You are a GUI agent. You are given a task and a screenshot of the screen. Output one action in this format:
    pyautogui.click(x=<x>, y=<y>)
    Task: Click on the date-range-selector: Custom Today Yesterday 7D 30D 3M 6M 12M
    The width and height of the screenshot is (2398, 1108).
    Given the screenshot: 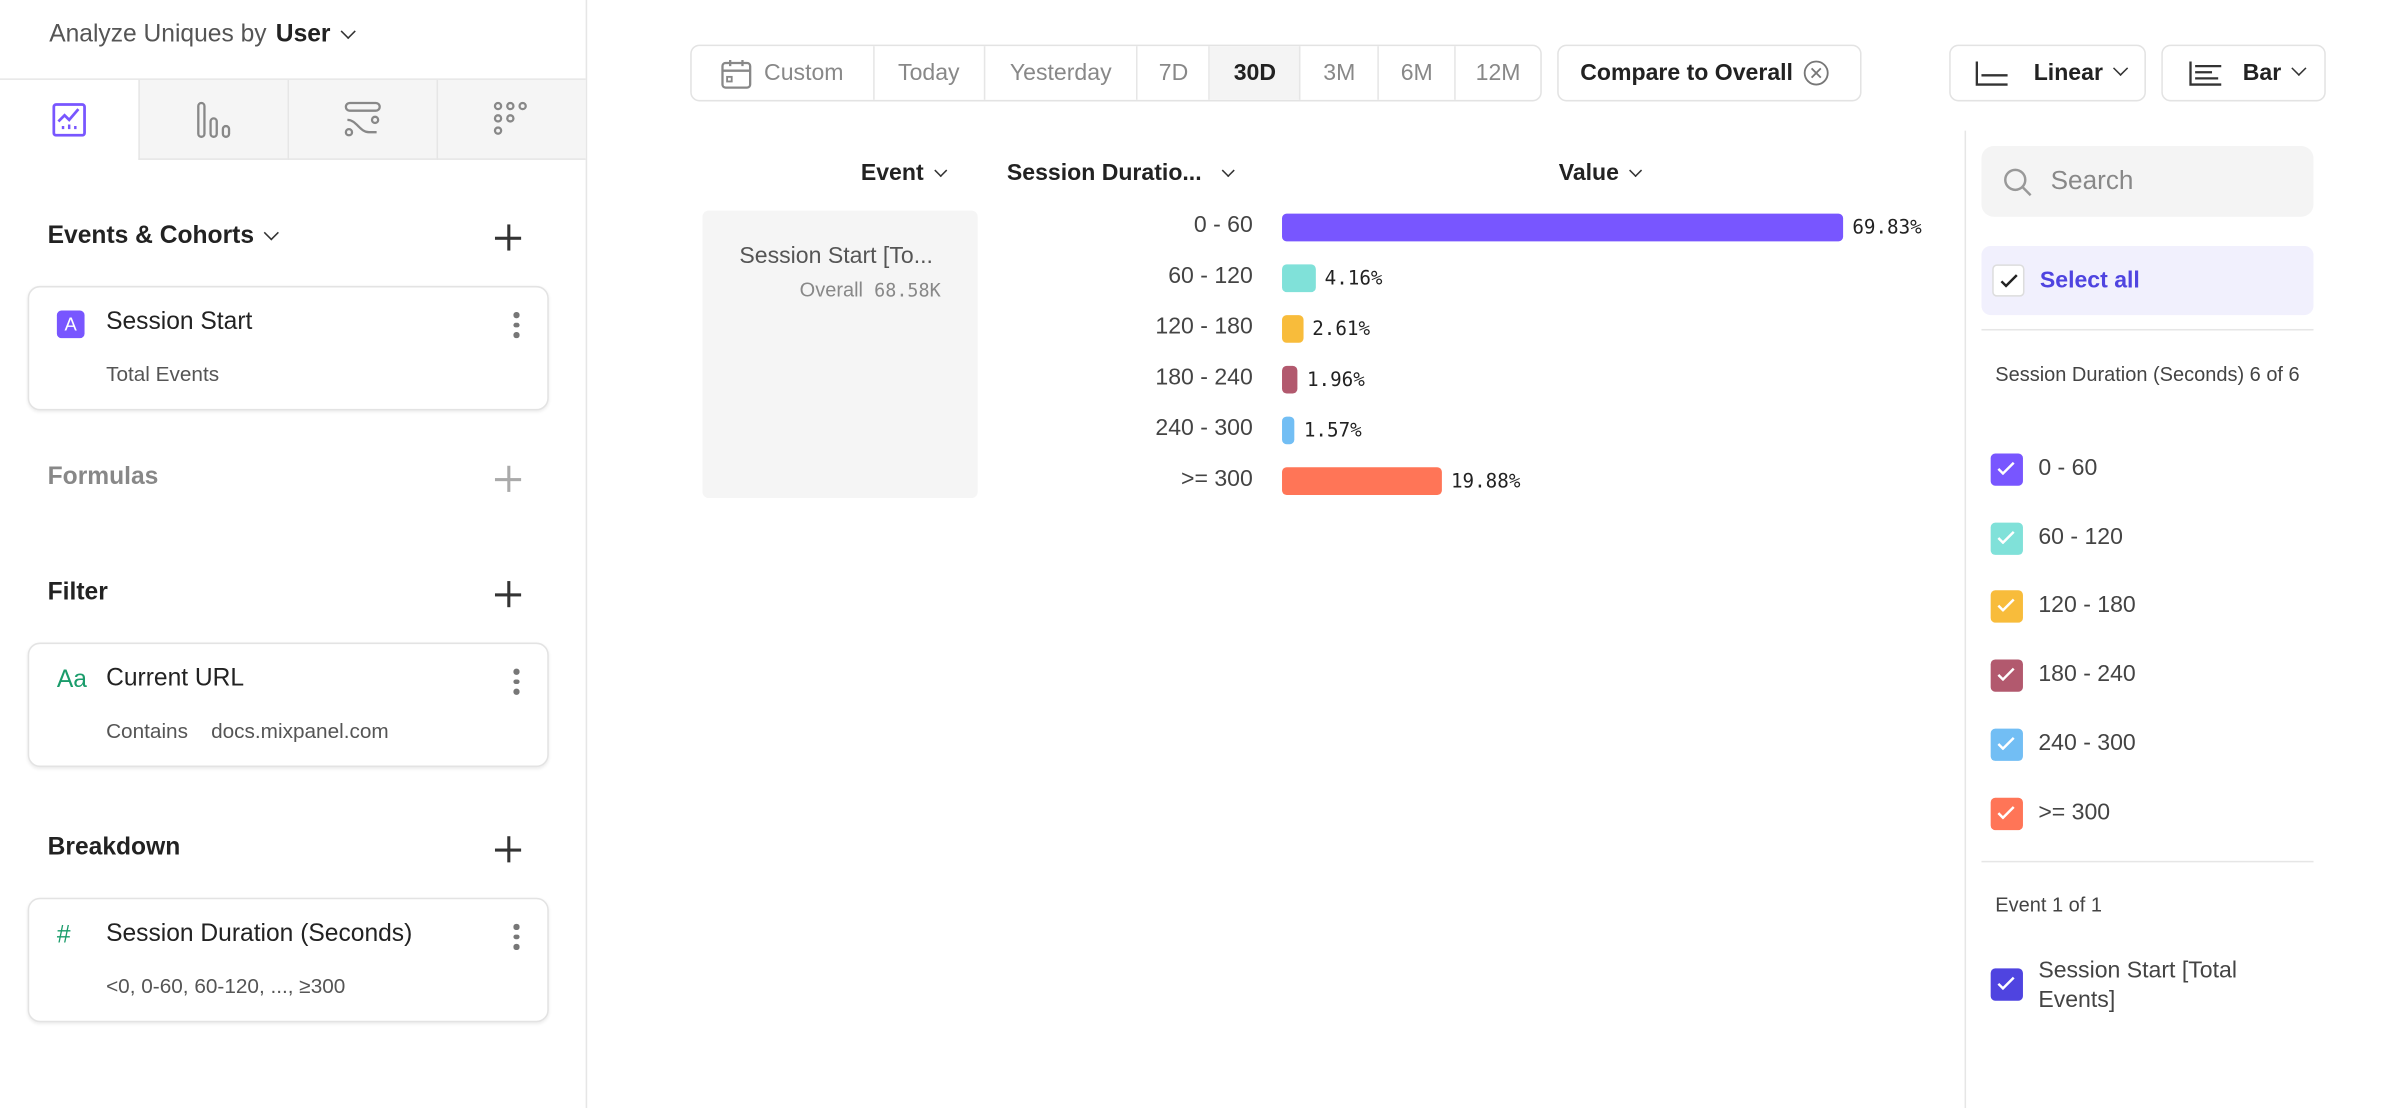 What is the action you would take?
    pyautogui.click(x=1116, y=73)
    